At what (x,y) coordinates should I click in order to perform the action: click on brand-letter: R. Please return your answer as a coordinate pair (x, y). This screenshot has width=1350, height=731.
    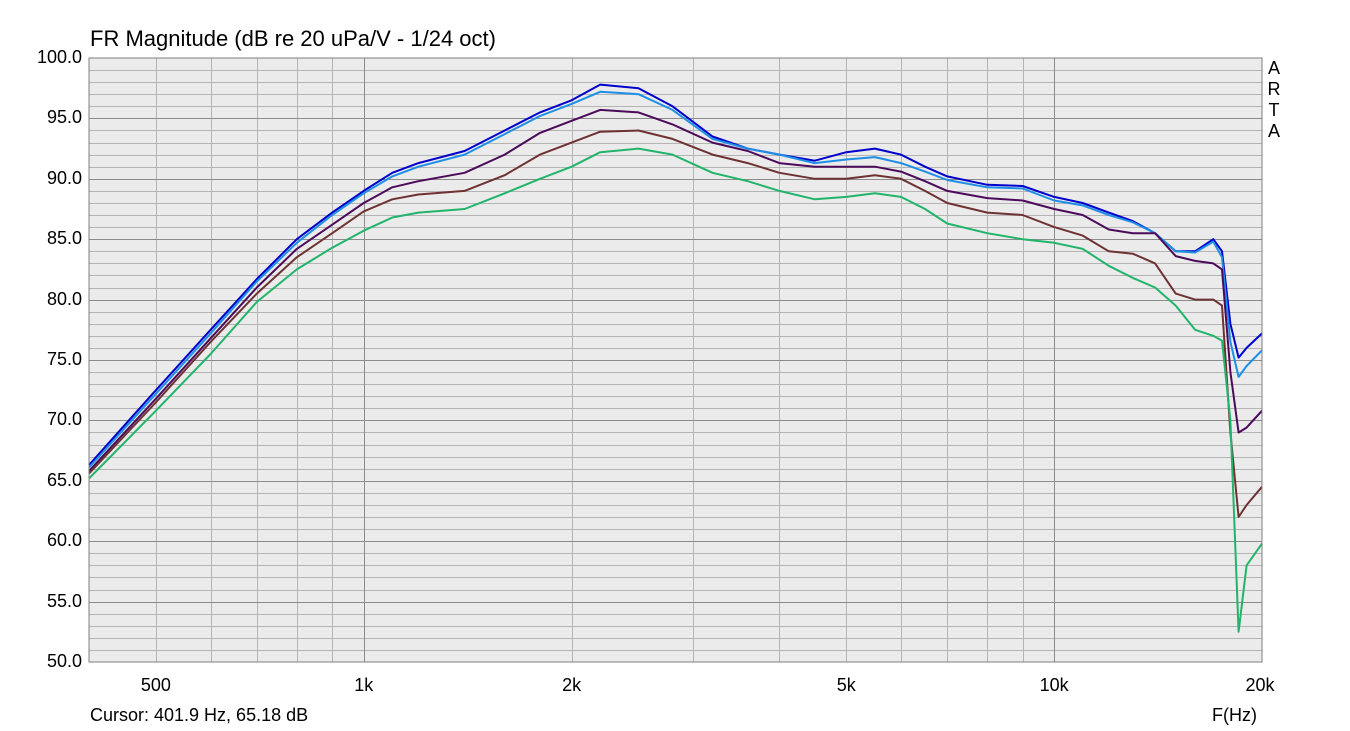
    Looking at the image, I should click on (1274, 89).